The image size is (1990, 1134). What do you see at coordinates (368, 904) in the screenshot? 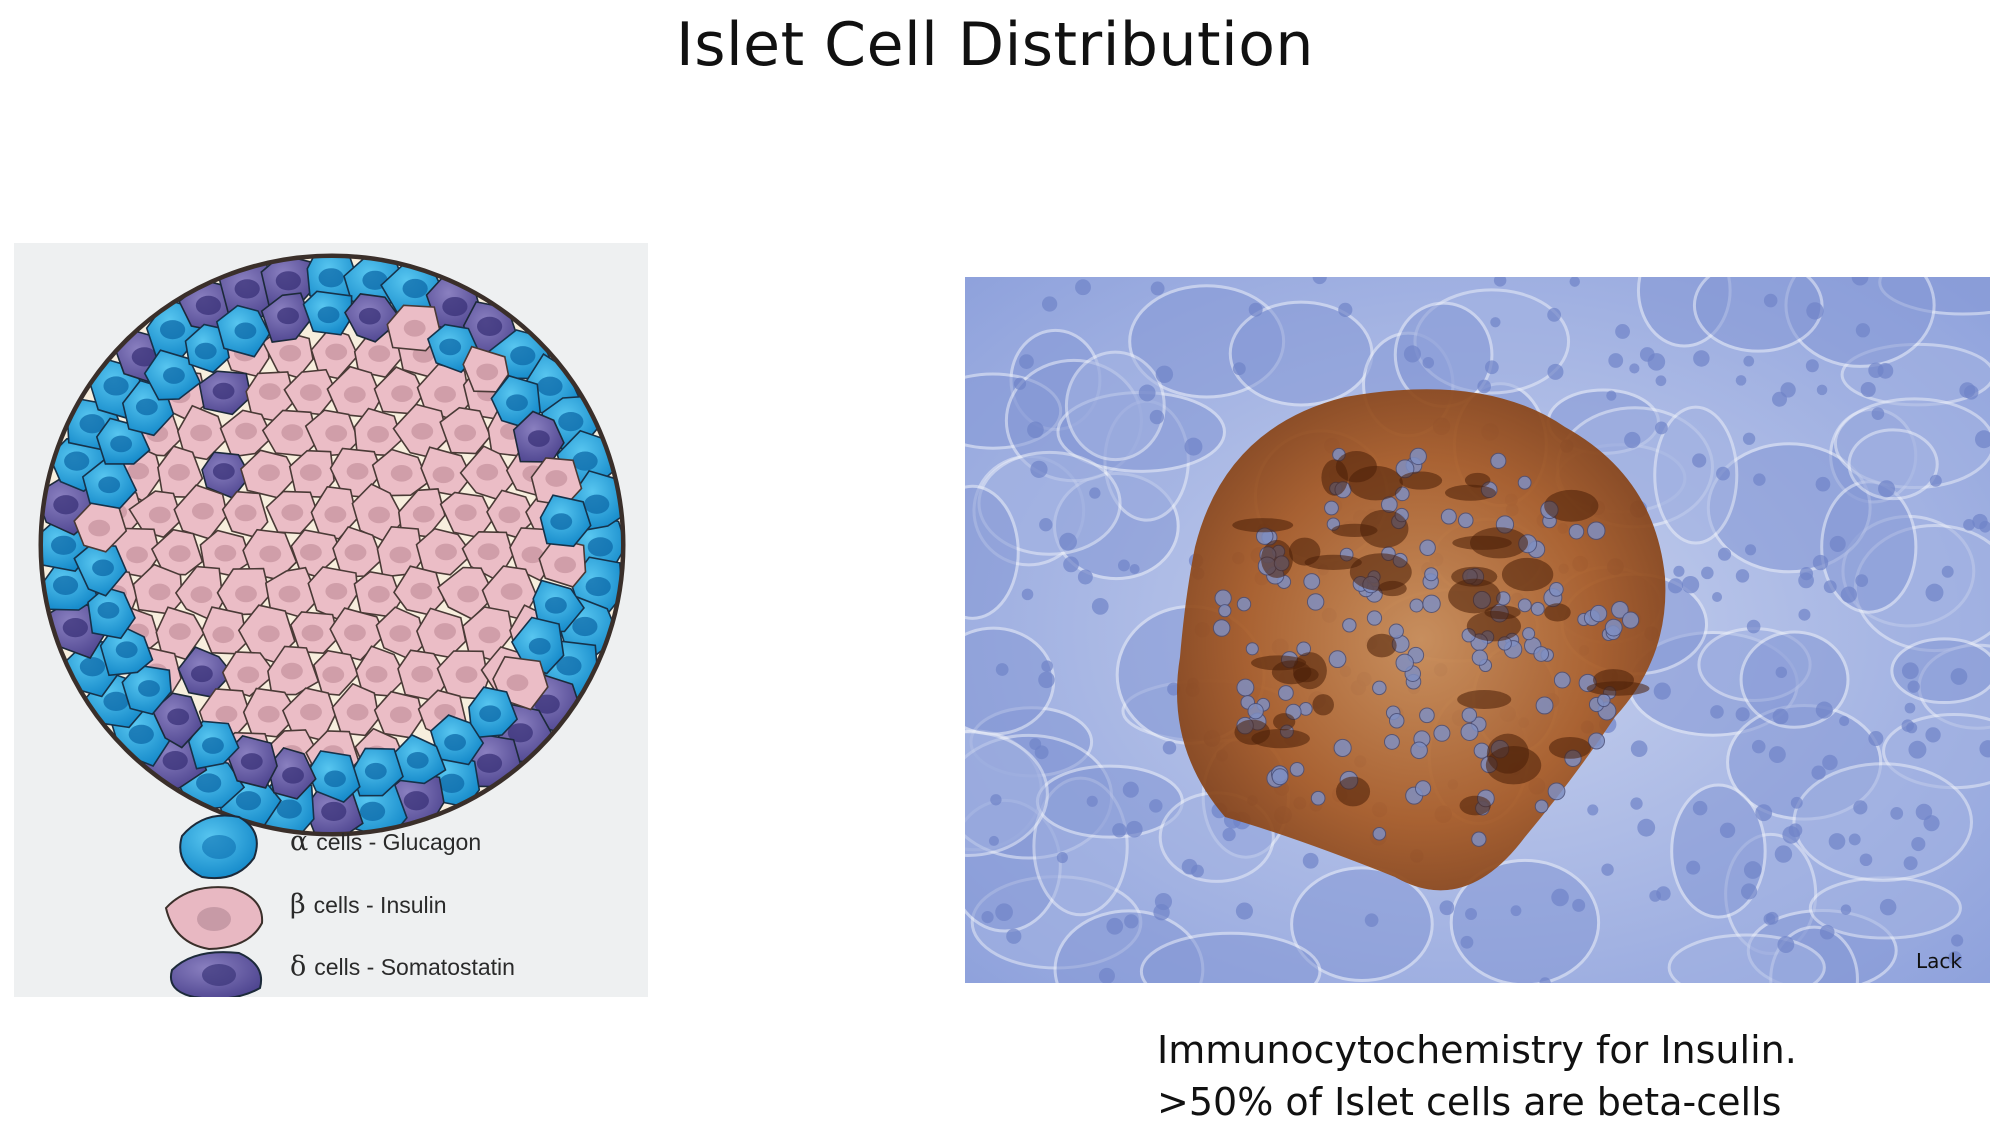
I see `legend-beta-label: β cells - Insulin` at bounding box center [368, 904].